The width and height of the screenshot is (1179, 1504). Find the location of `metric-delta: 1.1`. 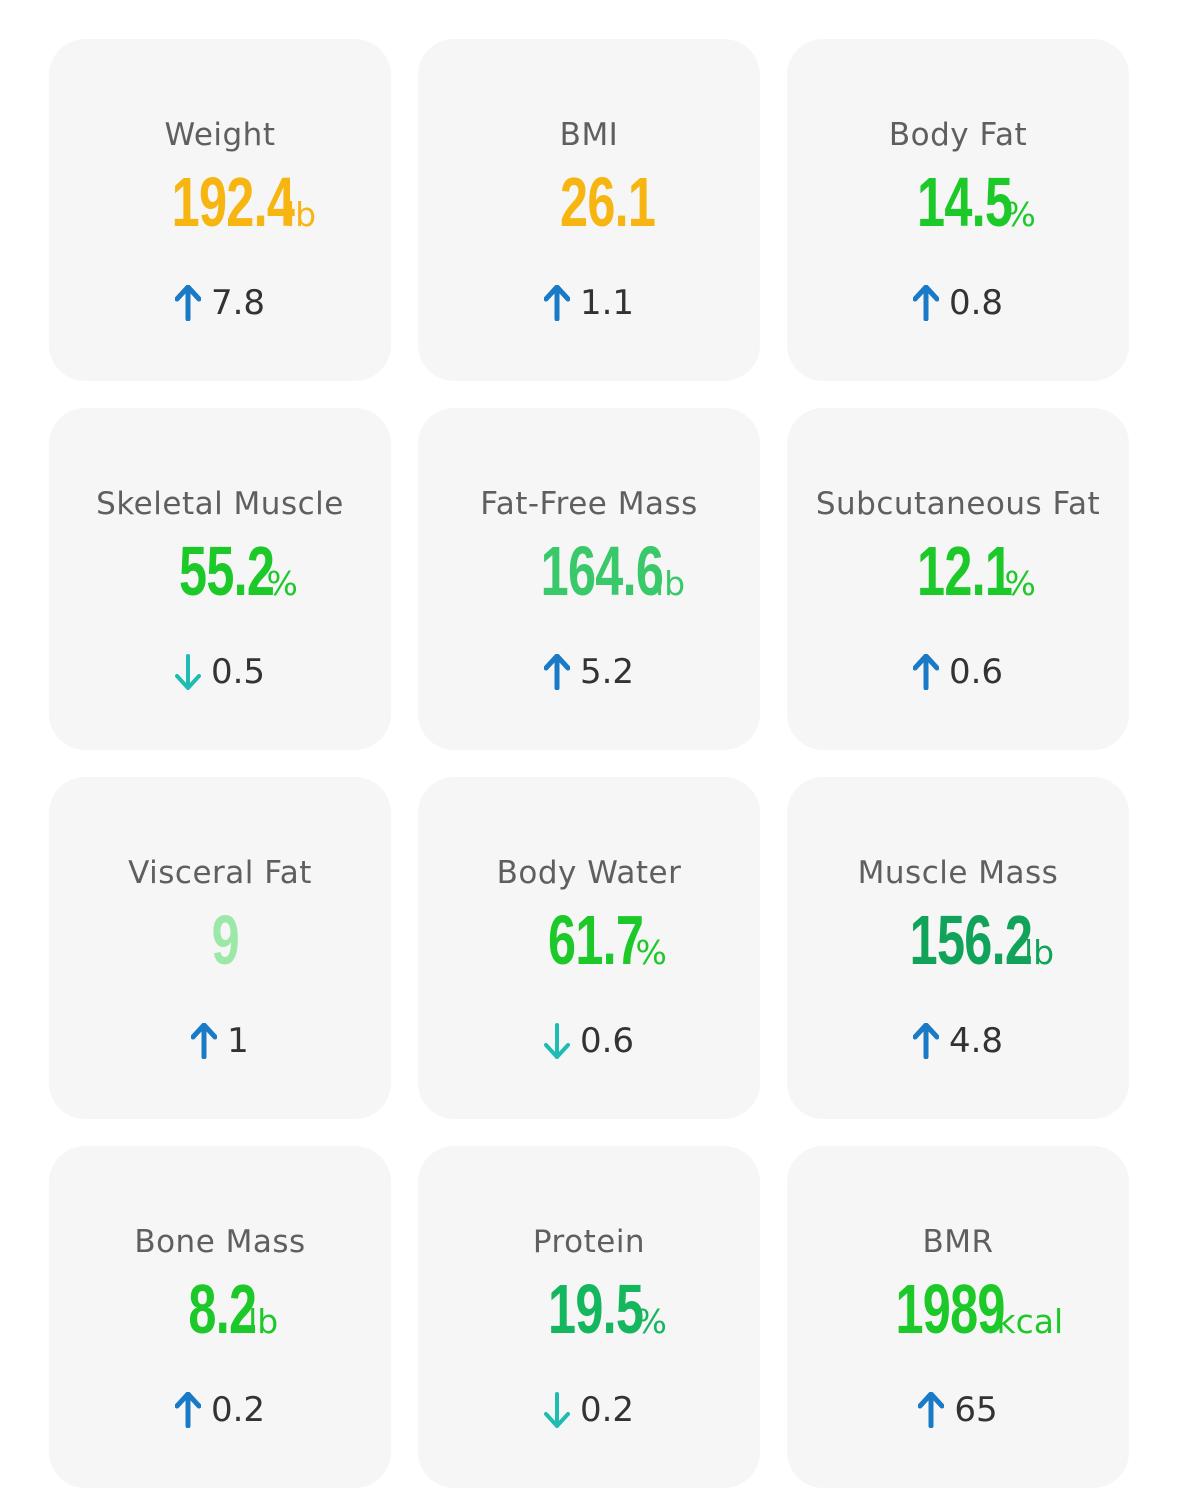

metric-delta: 1.1 is located at coordinates (607, 303).